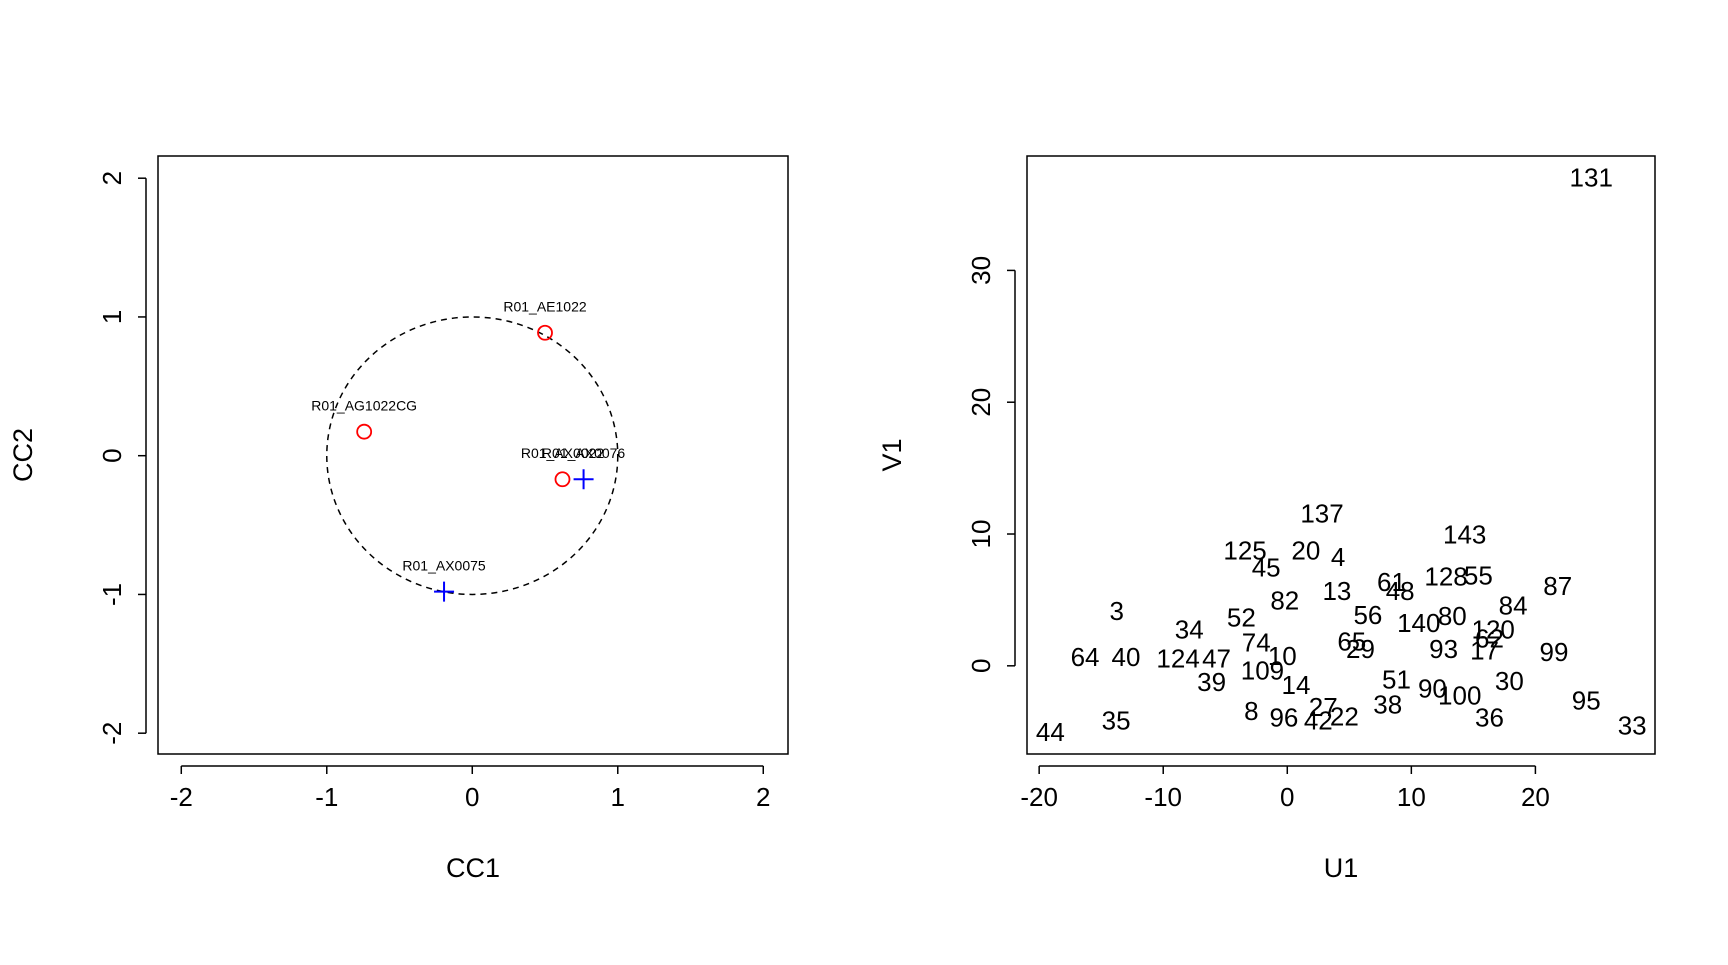  Describe the element at coordinates (1360, 649) in the screenshot. I see `point-label: 29` at that location.